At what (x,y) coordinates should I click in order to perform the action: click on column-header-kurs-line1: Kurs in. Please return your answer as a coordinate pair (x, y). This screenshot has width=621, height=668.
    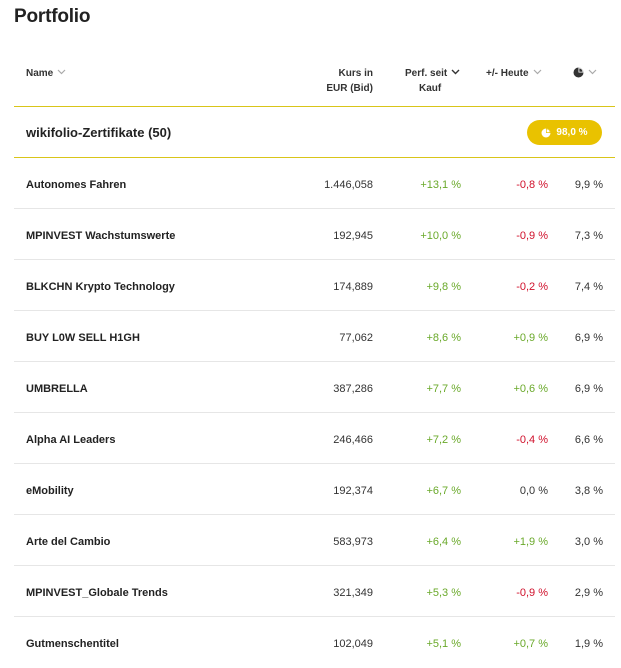
    Looking at the image, I should click on (355, 73).